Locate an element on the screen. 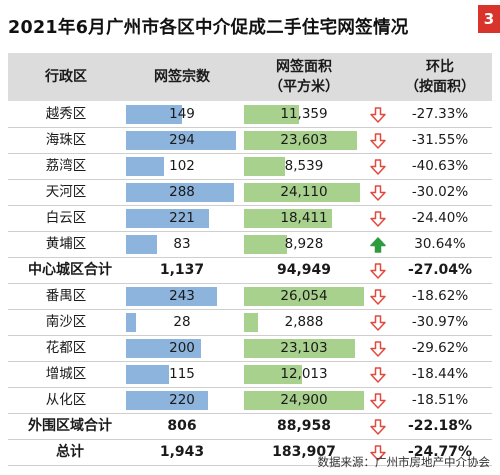 The height and width of the screenshot is (475, 500). count-value: 294 is located at coordinates (182, 140).